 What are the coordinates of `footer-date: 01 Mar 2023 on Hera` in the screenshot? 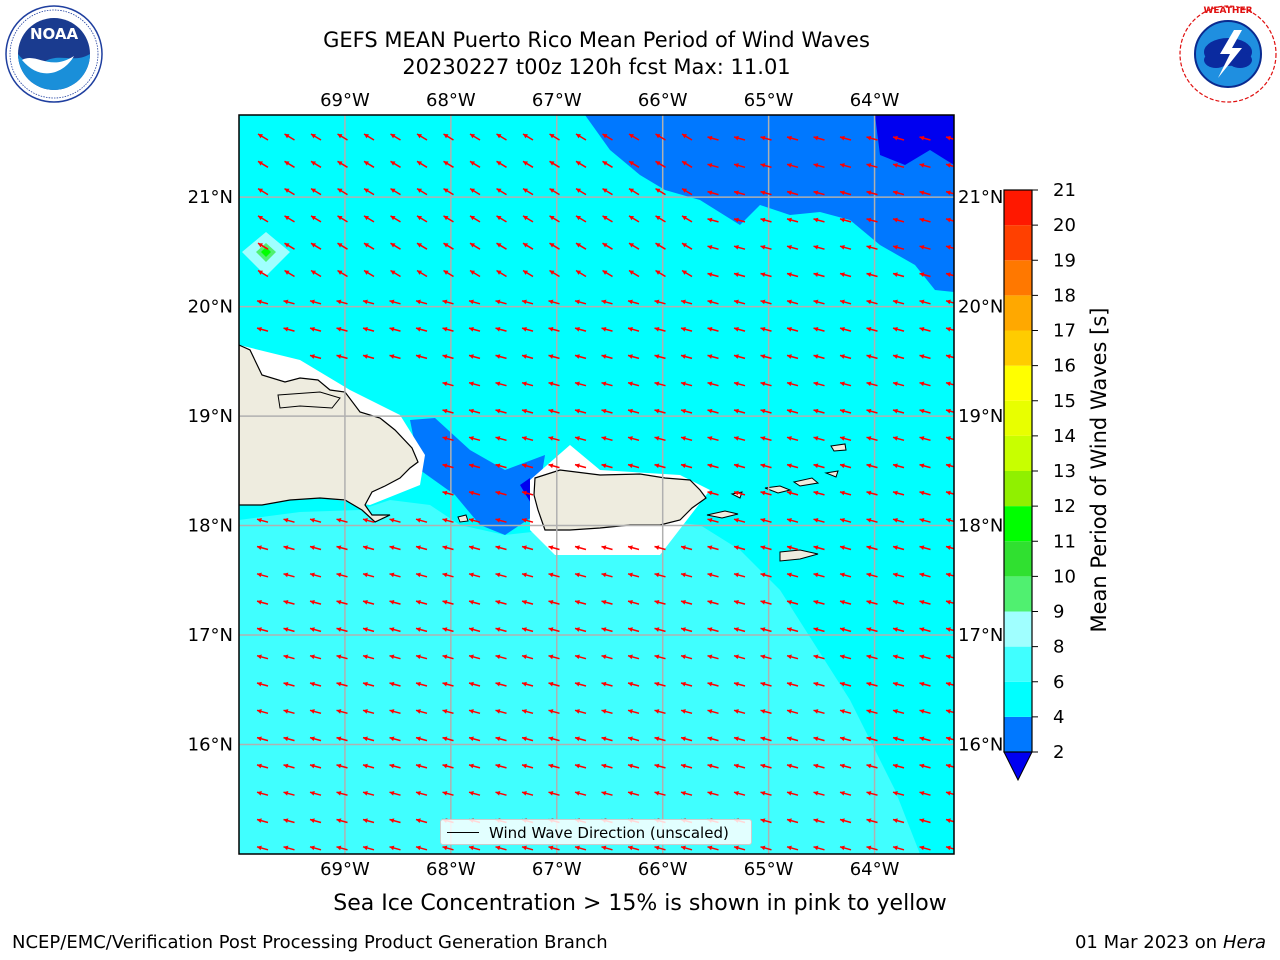 It's located at (1170, 943).